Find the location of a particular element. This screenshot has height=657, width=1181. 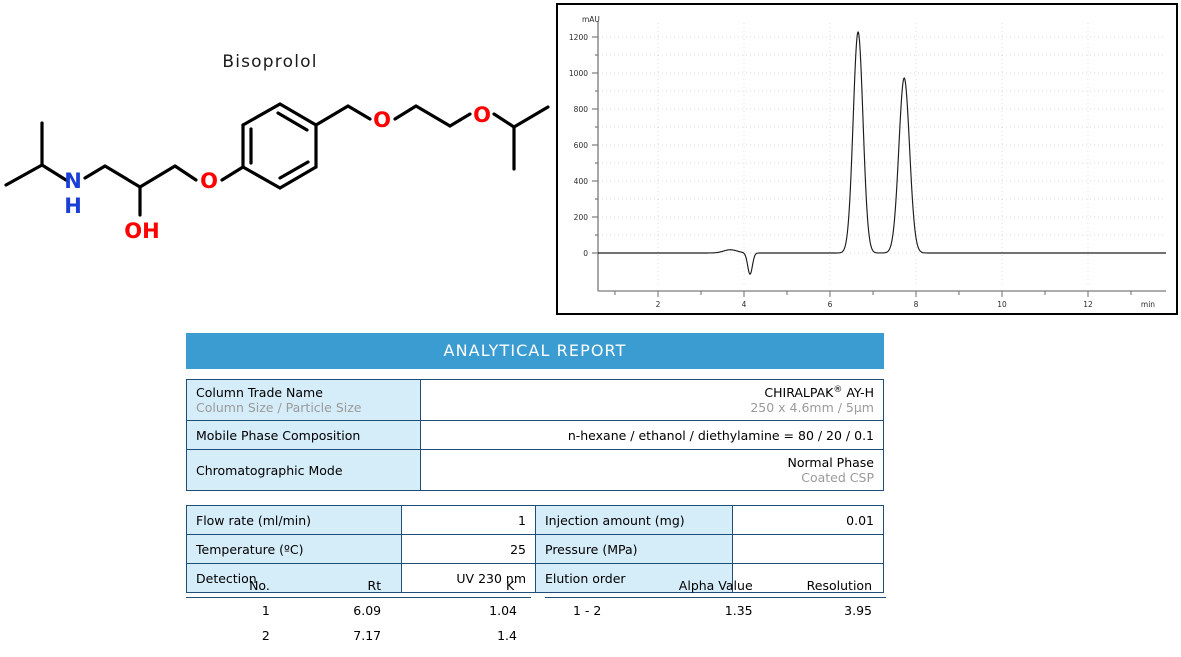

peak-k: 1.4 is located at coordinates (507, 635).